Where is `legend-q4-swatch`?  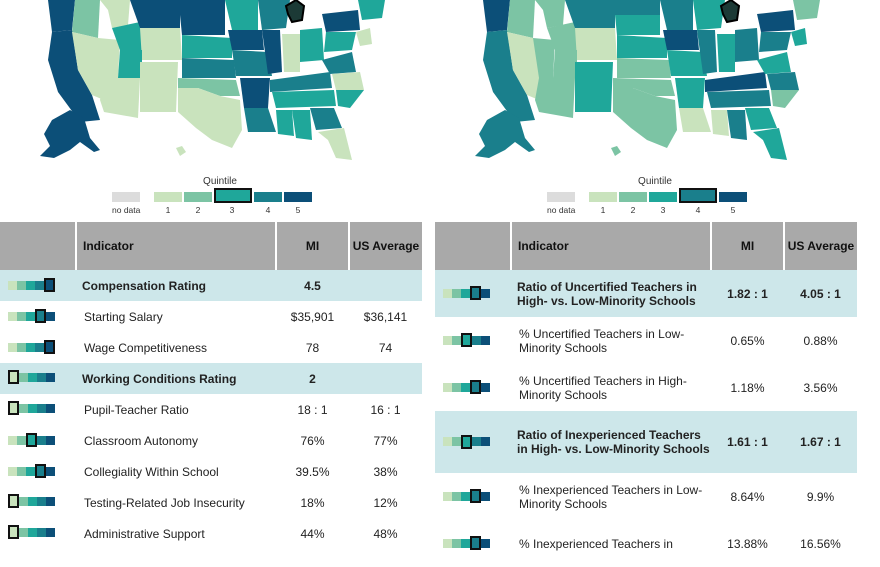 legend-q4-swatch is located at coordinates (268, 197).